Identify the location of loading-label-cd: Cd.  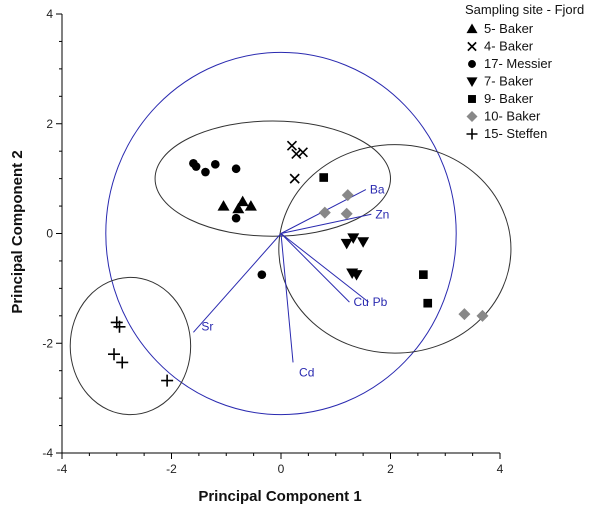
(306, 372).